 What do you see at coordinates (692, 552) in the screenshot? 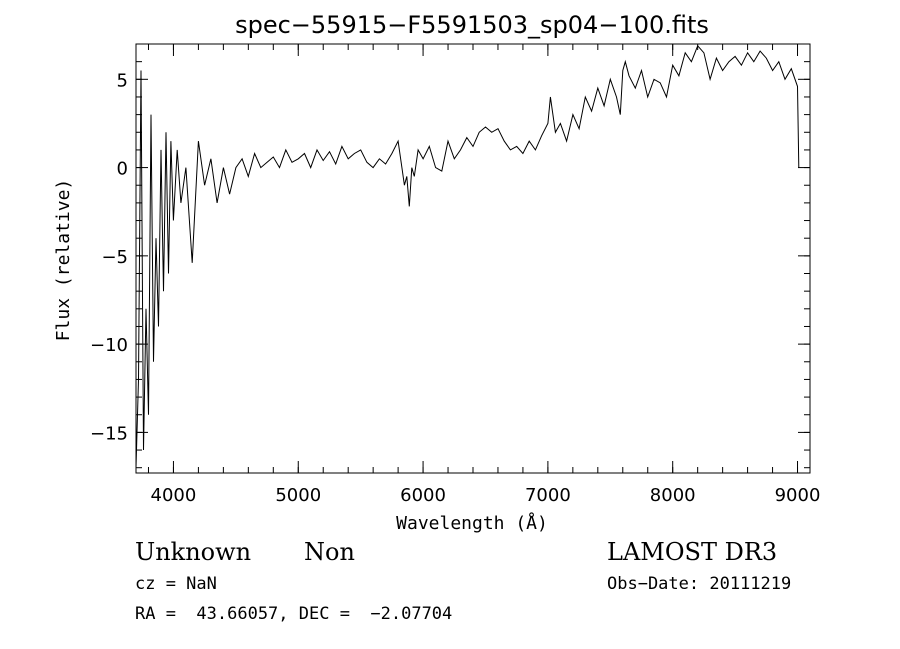
I see `survey-label: LAMOST DR3` at bounding box center [692, 552].